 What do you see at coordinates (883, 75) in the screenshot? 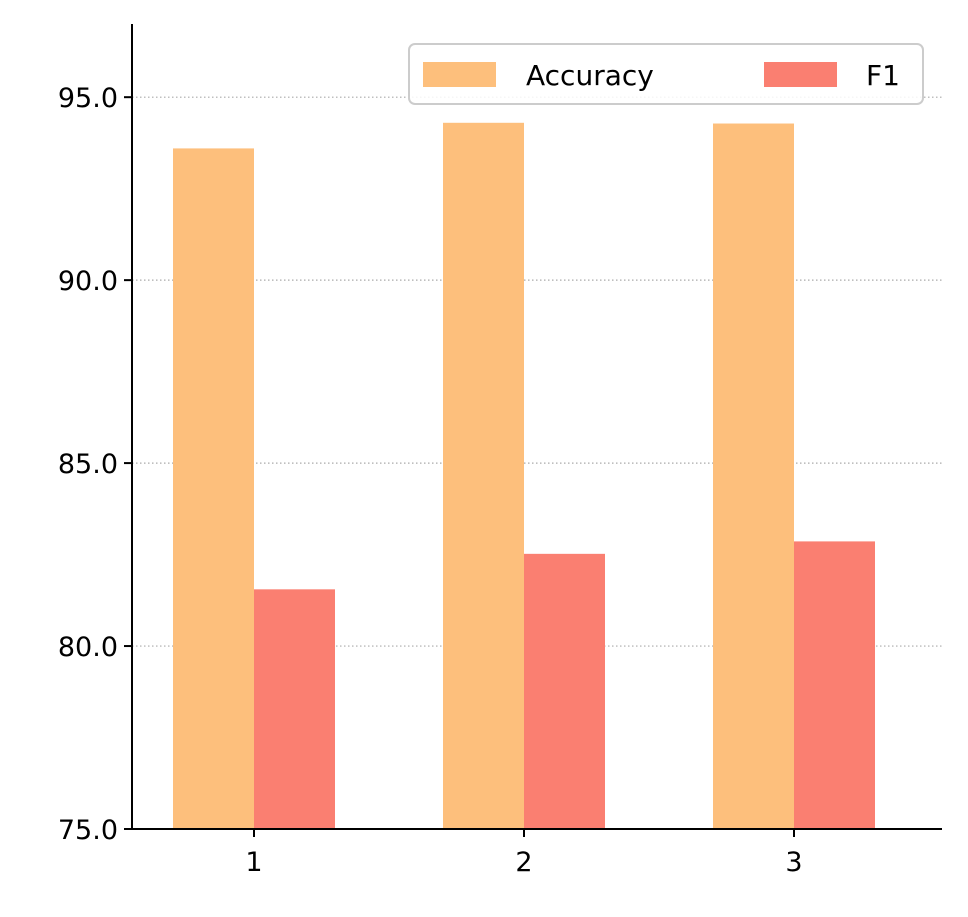
I see `legend-label-f1: F1` at bounding box center [883, 75].